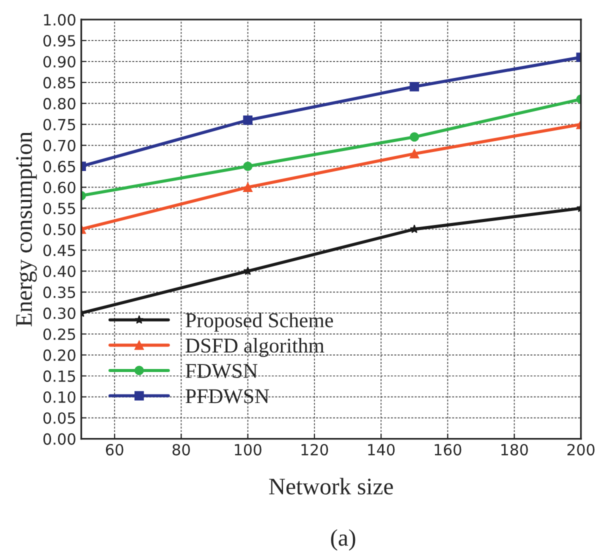 Image resolution: width=602 pixels, height=559 pixels. Describe the element at coordinates (59, 397) in the screenshot. I see `y-tick-label: 0.10` at that location.